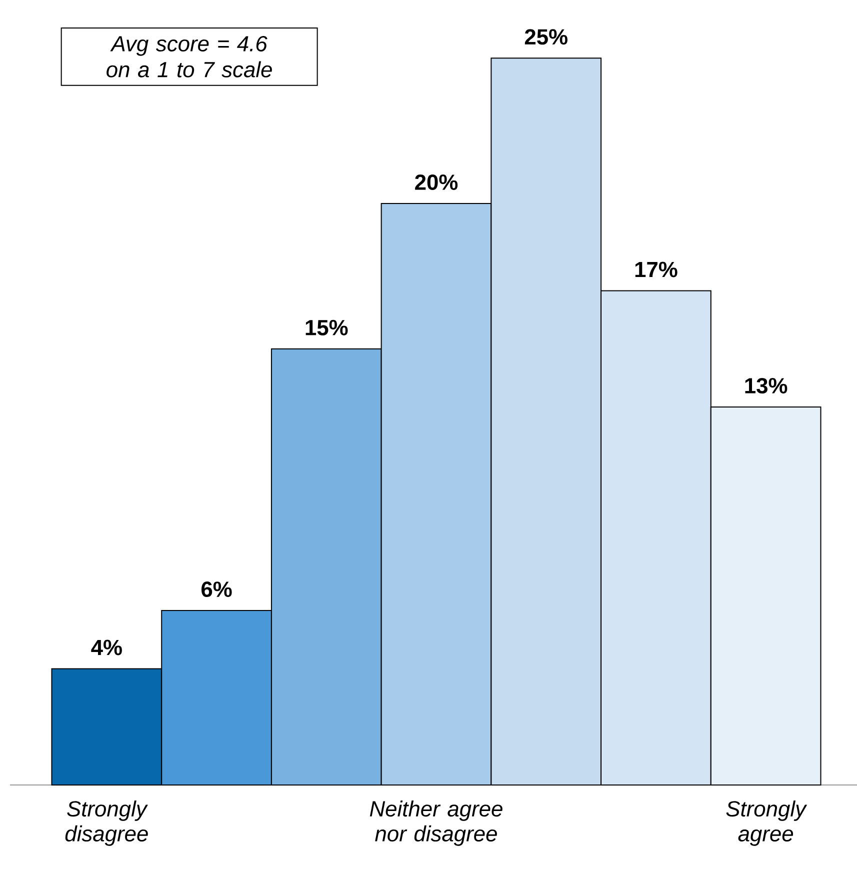 The width and height of the screenshot is (857, 874). I want to click on data-label: 25%, so click(546, 37).